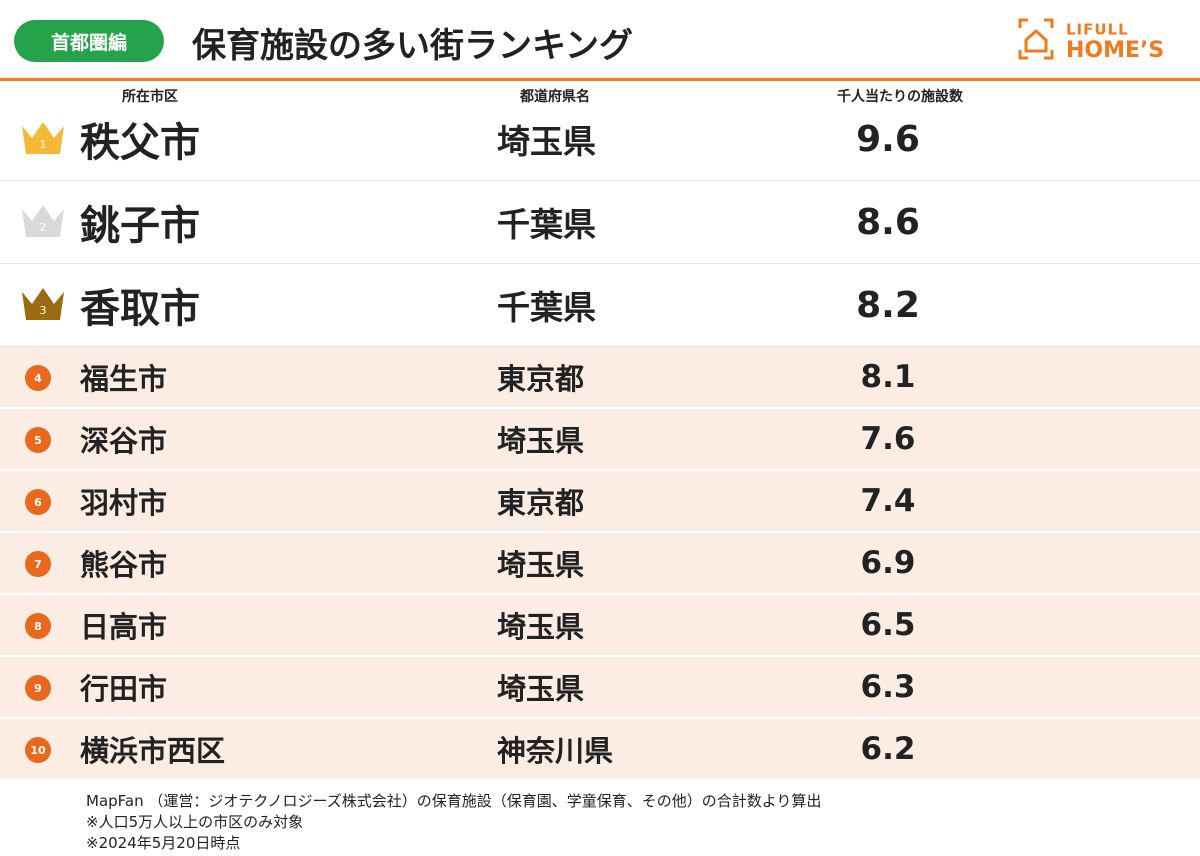 This screenshot has width=1200, height=856. Describe the element at coordinates (43, 310) in the screenshot. I see `rank-number: 3` at that location.